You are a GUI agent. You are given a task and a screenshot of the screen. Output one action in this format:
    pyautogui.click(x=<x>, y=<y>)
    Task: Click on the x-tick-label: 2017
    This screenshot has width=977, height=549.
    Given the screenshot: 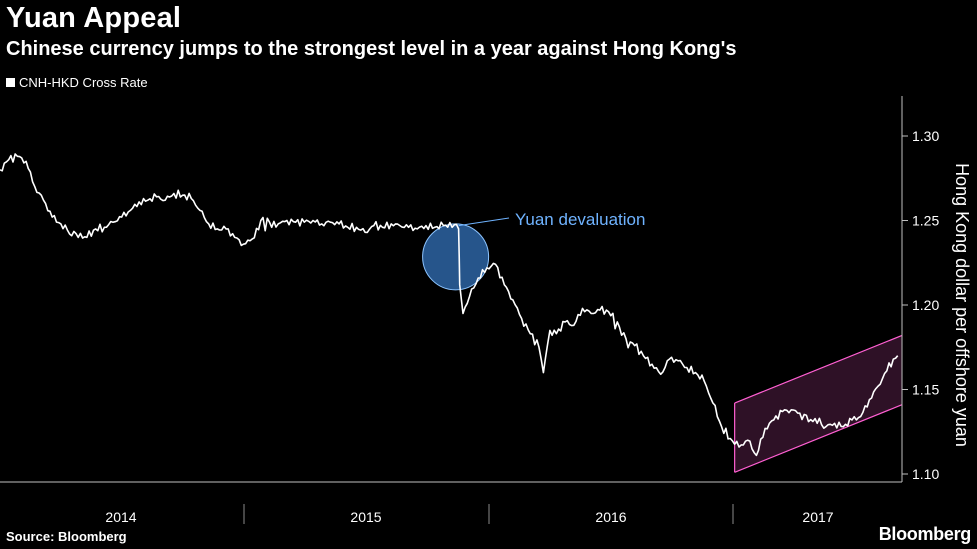 What is the action you would take?
    pyautogui.click(x=817, y=517)
    